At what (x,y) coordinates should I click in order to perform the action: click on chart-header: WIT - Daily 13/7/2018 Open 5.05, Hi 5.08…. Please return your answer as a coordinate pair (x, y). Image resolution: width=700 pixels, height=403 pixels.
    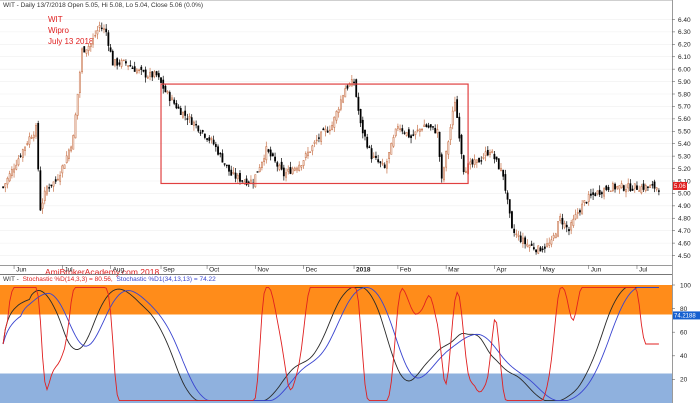
    Looking at the image, I should click on (103, 5).